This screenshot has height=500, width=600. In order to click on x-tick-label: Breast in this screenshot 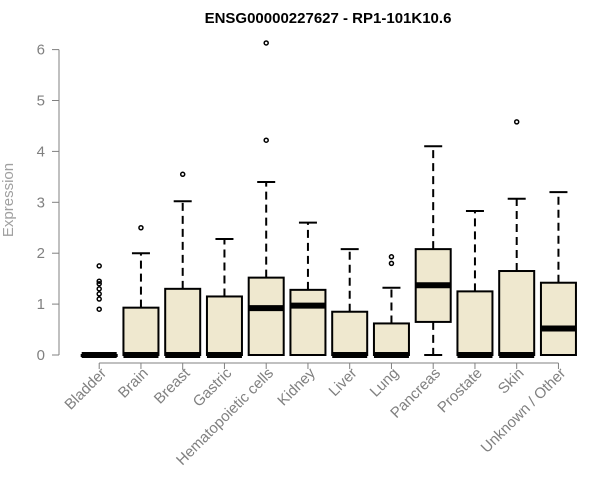, I will do `click(172, 385)`.